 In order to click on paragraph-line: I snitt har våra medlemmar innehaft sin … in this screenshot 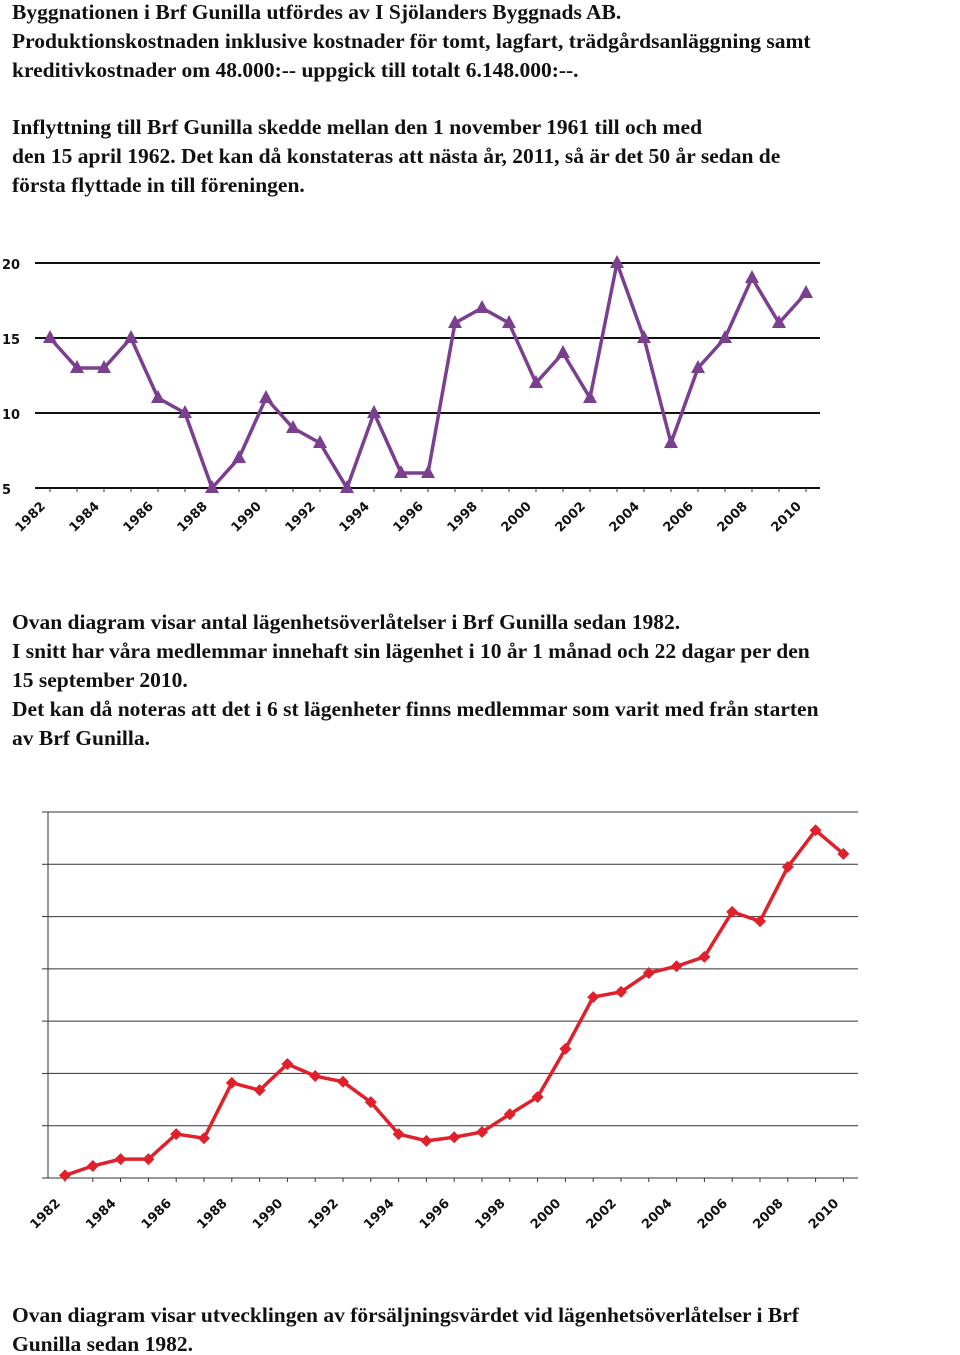, I will do `click(411, 651)`.